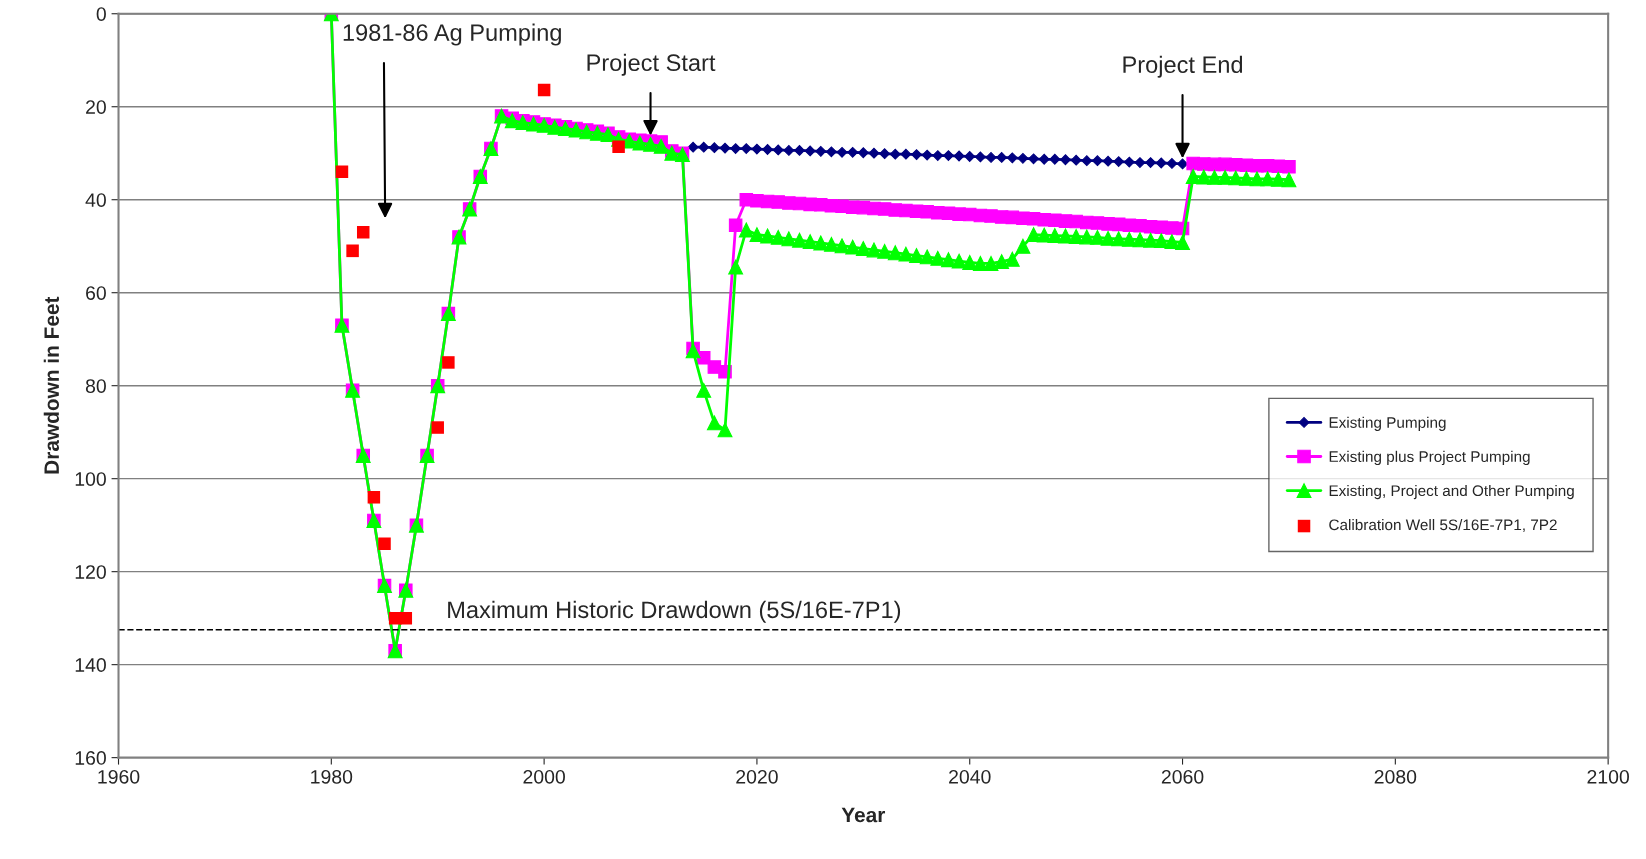 This screenshot has height=859, width=1646. What do you see at coordinates (757, 776) in the screenshot?
I see `x-tick-label: 2020` at bounding box center [757, 776].